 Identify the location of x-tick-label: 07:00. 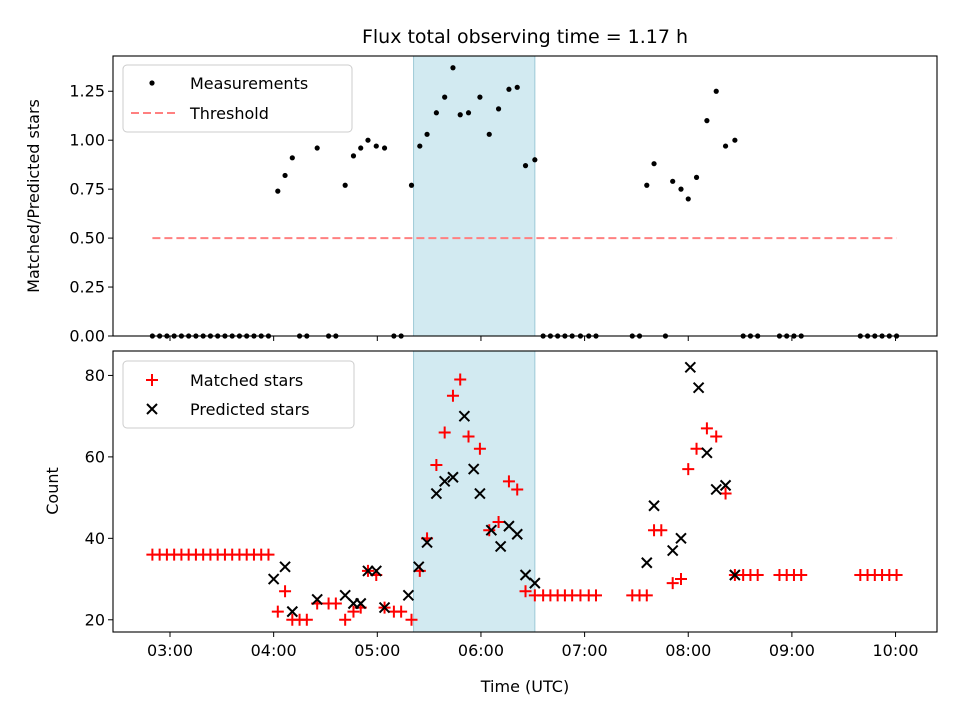
(585, 650).